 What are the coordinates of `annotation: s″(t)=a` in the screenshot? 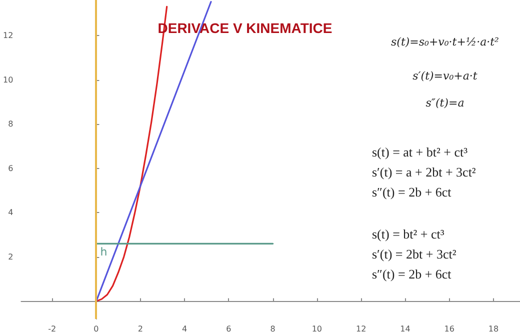 It's located at (445, 103).